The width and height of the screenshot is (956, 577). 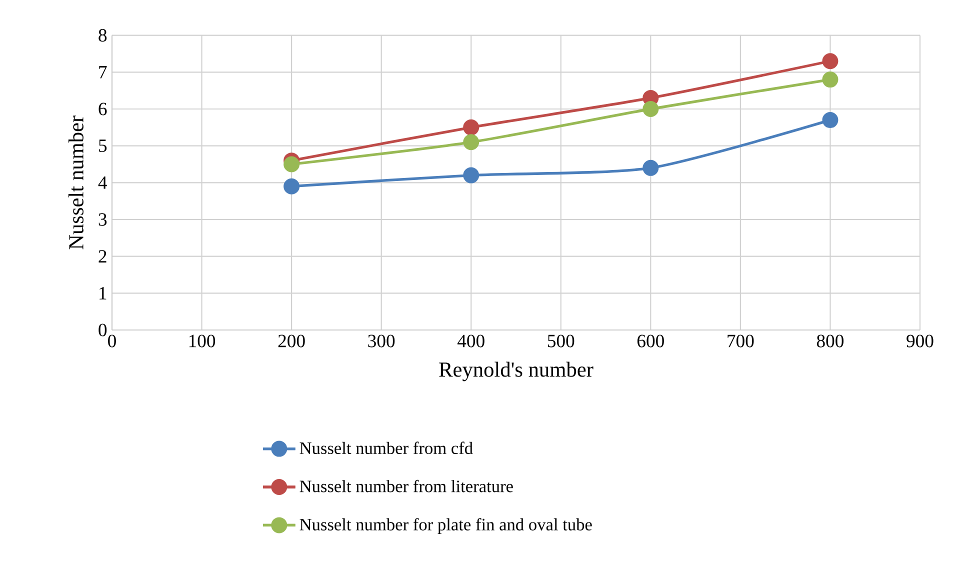 What do you see at coordinates (516, 372) in the screenshot?
I see `x-axis-title: Reynold's number` at bounding box center [516, 372].